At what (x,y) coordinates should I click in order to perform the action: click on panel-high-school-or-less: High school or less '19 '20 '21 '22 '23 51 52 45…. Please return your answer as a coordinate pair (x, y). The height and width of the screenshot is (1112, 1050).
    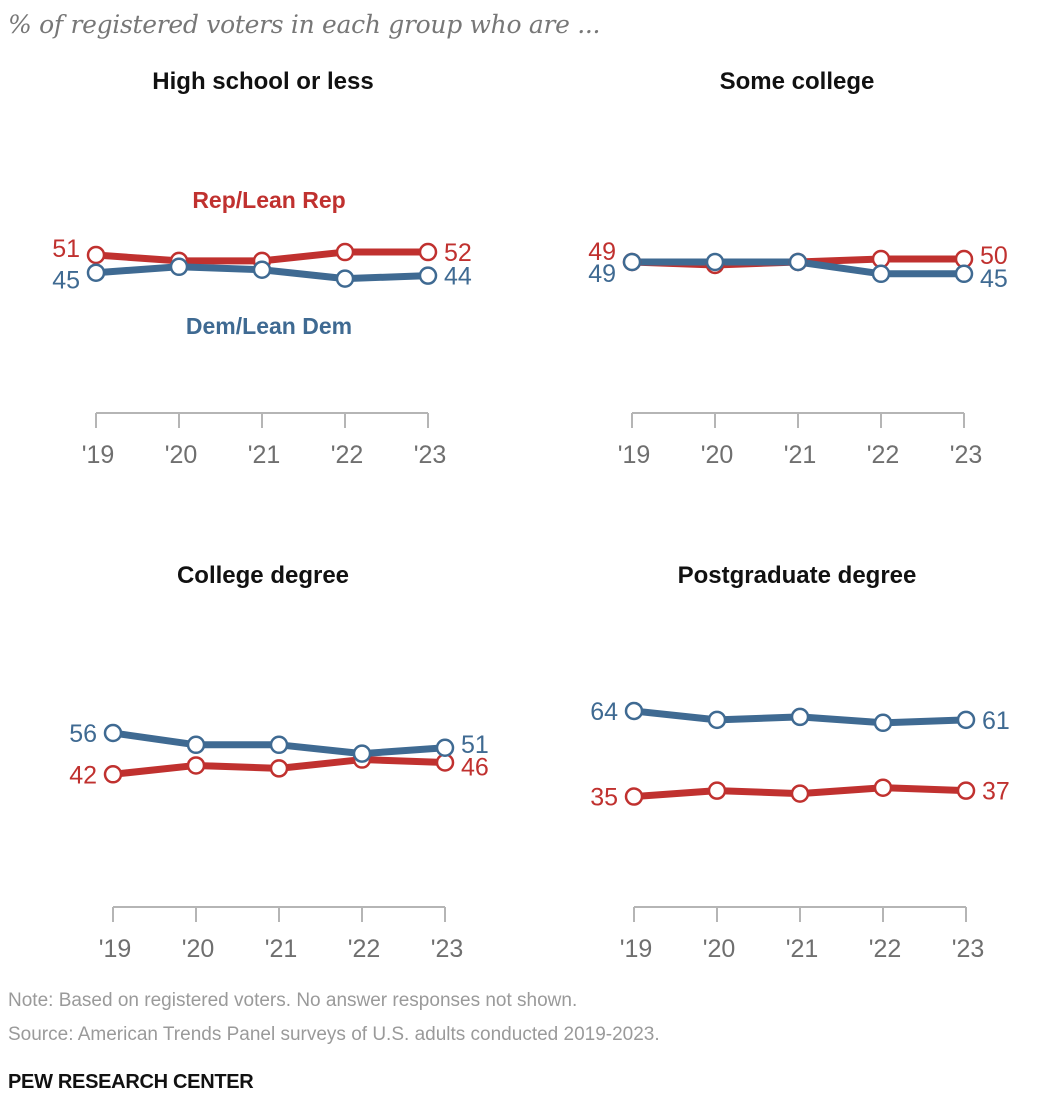
    Looking at the image, I should click on (262, 268).